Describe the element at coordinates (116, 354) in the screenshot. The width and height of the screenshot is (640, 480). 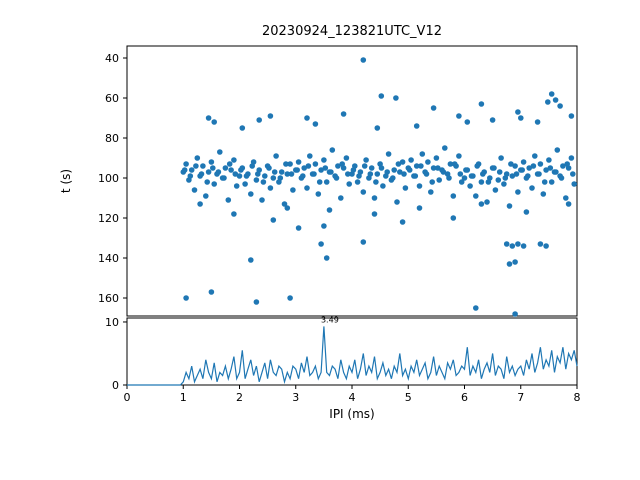
I see `bottom-y-ticks: 0 10` at that location.